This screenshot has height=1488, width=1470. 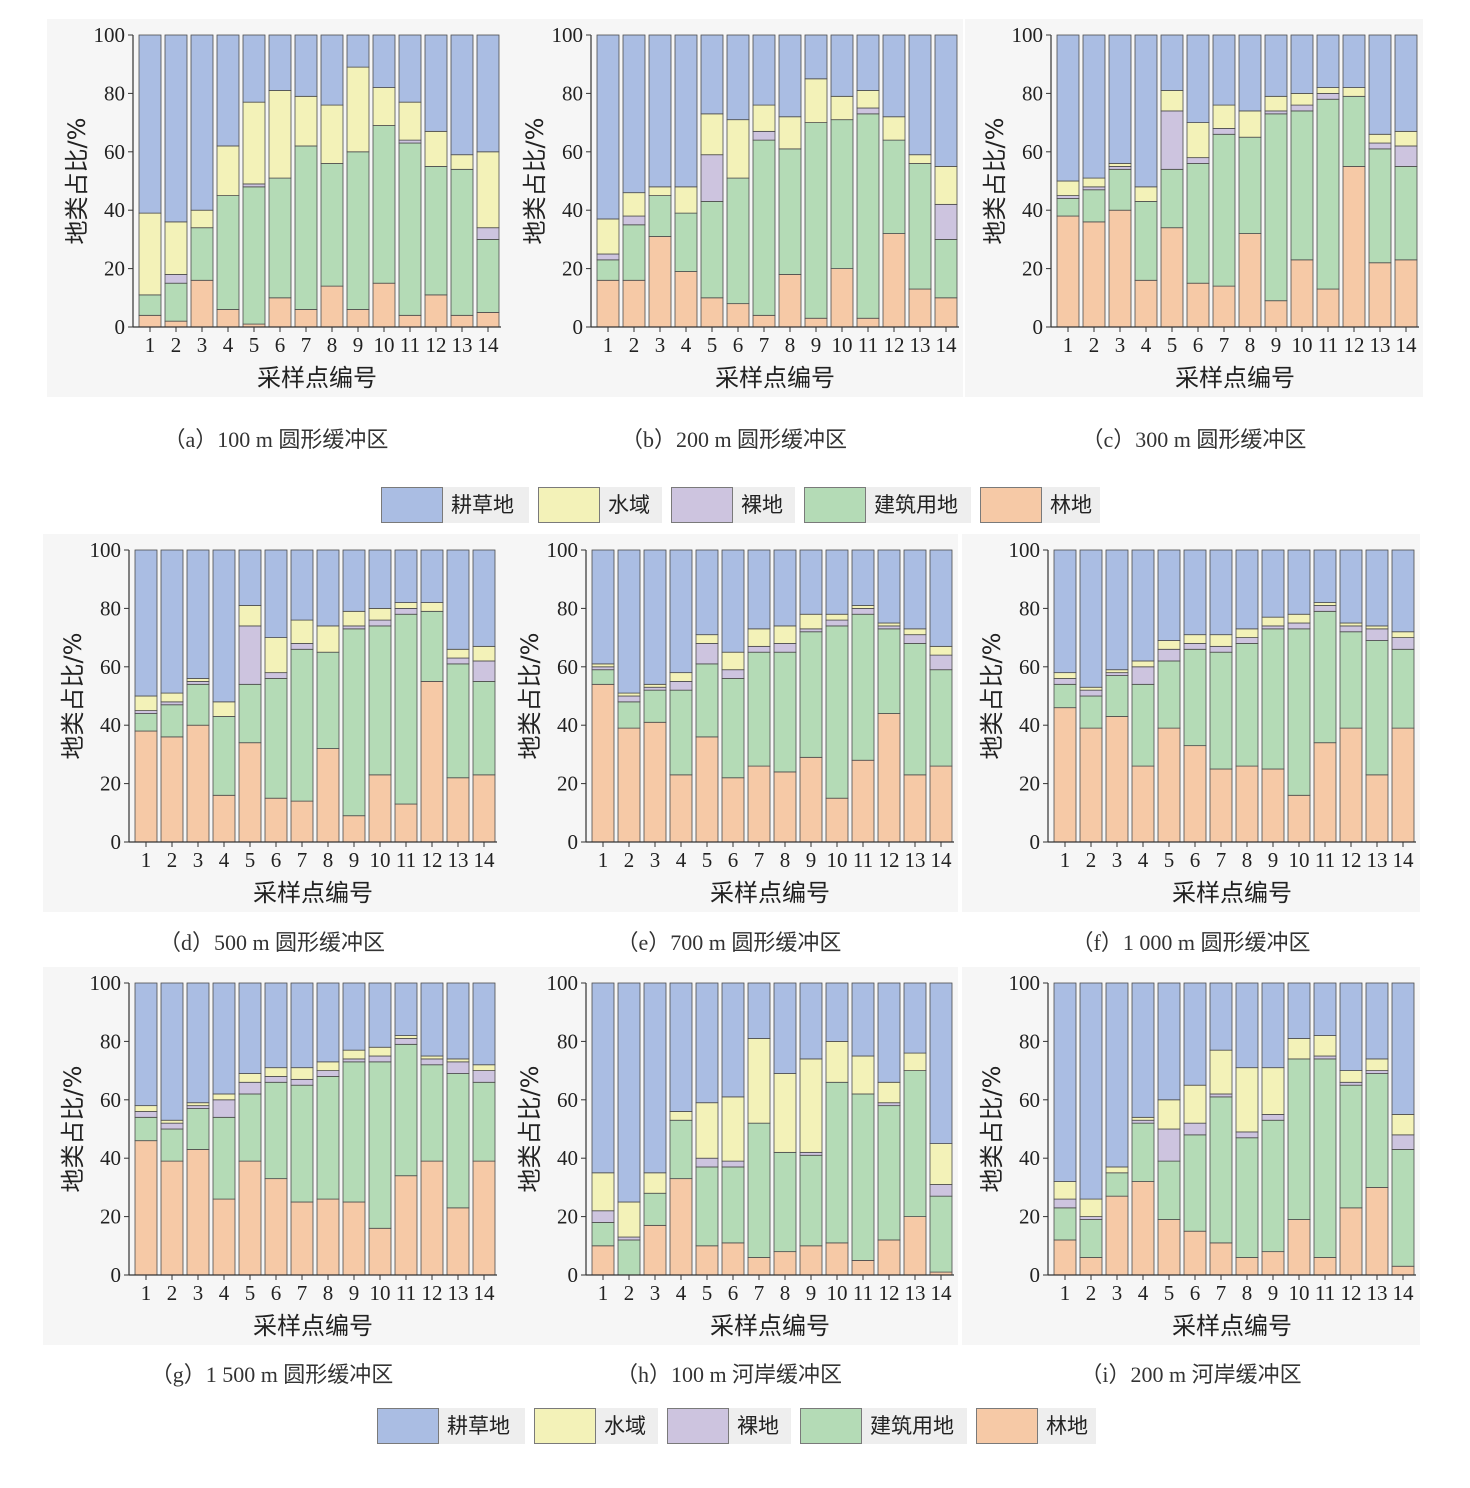 What do you see at coordinates (1172, 345) in the screenshot?
I see `x-tick-label: 5` at bounding box center [1172, 345].